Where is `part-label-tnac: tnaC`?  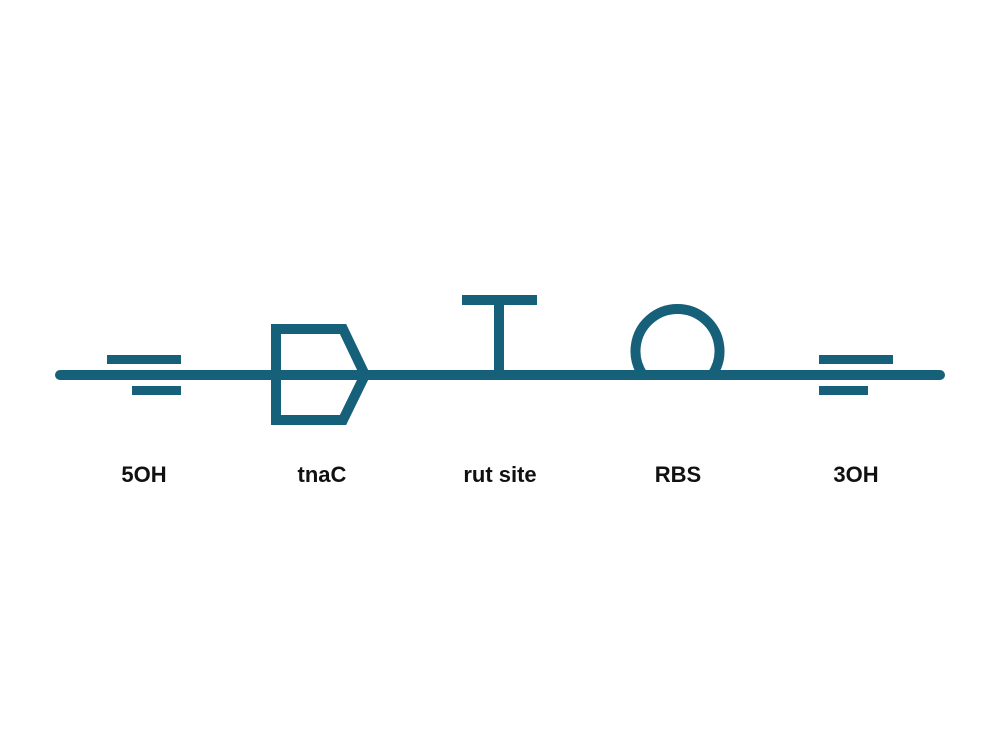
part-label-tnac: tnaC is located at coordinates (322, 474).